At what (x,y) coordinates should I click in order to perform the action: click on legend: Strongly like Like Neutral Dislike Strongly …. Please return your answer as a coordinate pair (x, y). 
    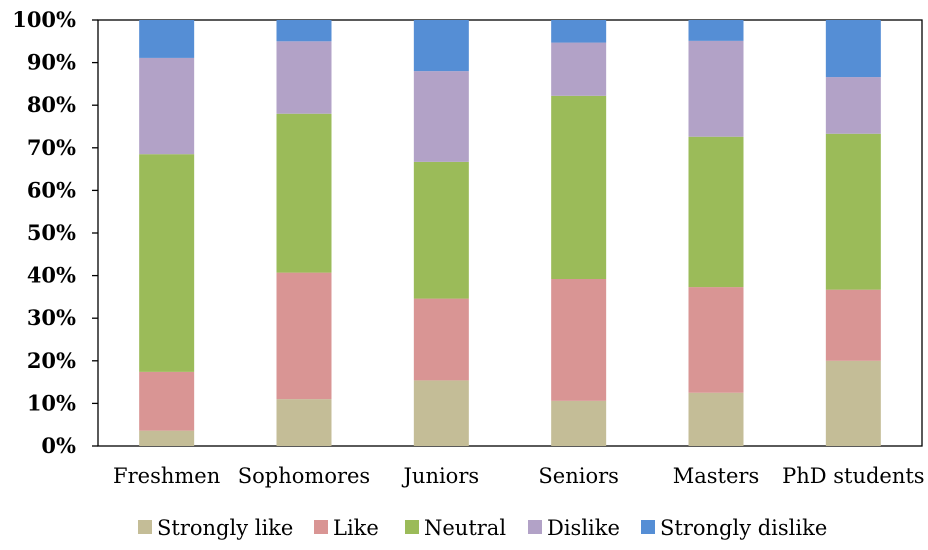
    Looking at the image, I should click on (482, 528).